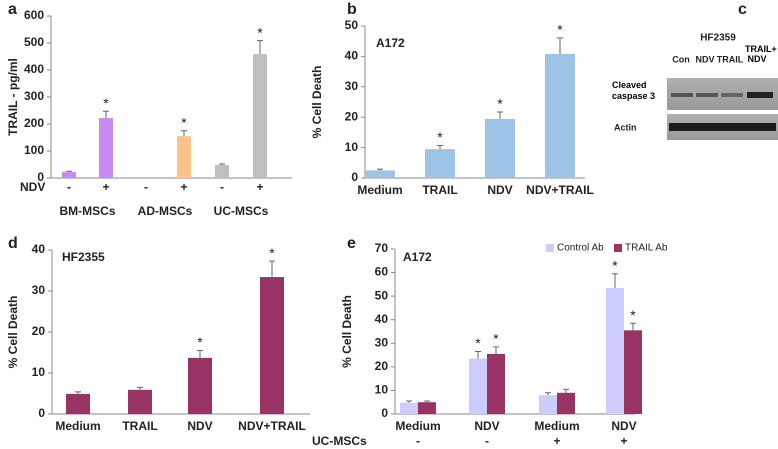  Describe the element at coordinates (34, 96) in the screenshot. I see `y-tick-label: 300` at that location.